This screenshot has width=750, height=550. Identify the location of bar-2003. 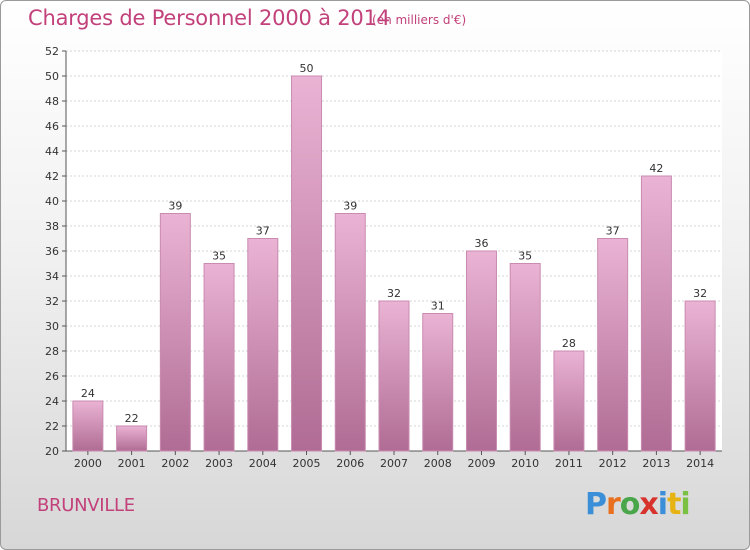
(219, 357).